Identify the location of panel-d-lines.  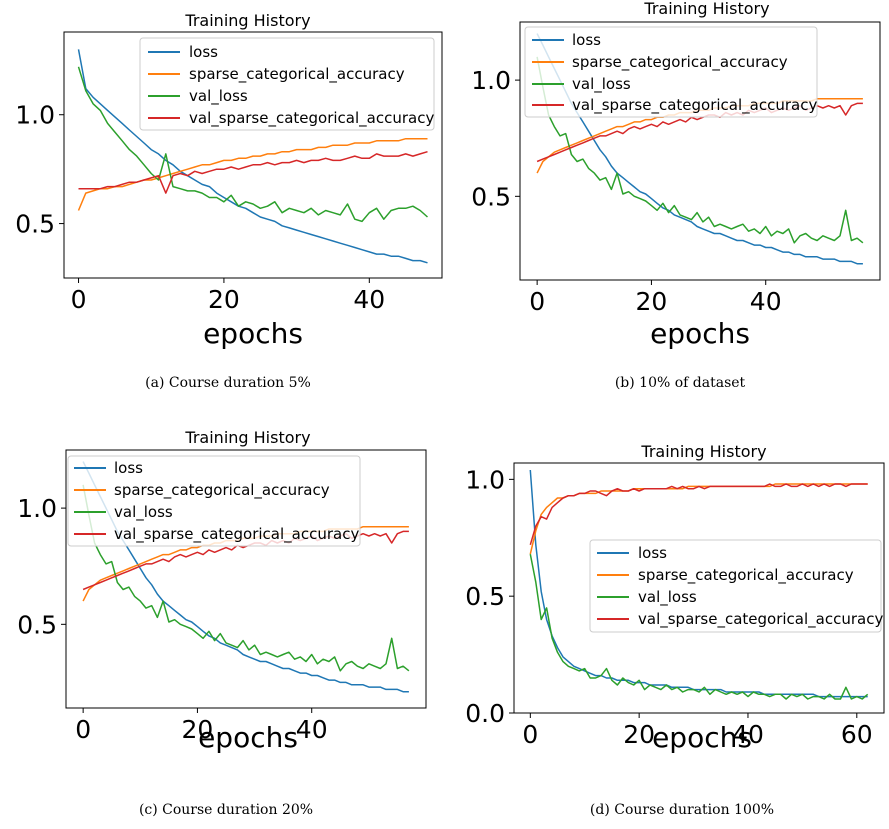
(699, 584).